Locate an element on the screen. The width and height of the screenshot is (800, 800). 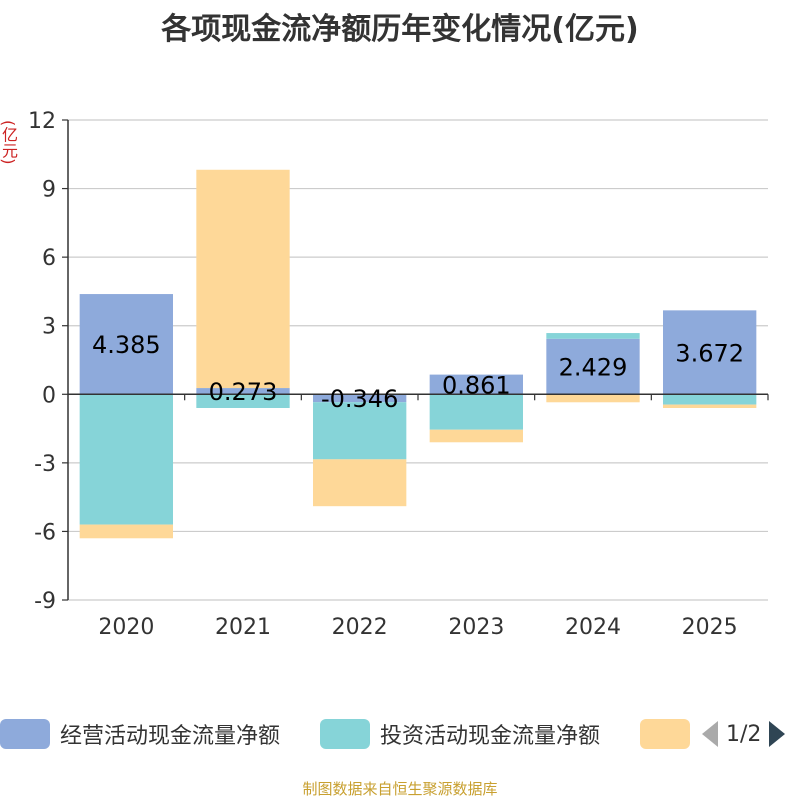
legend: 经营活动现金流量净额 投资活动现金流量净额 is located at coordinates (400, 736).